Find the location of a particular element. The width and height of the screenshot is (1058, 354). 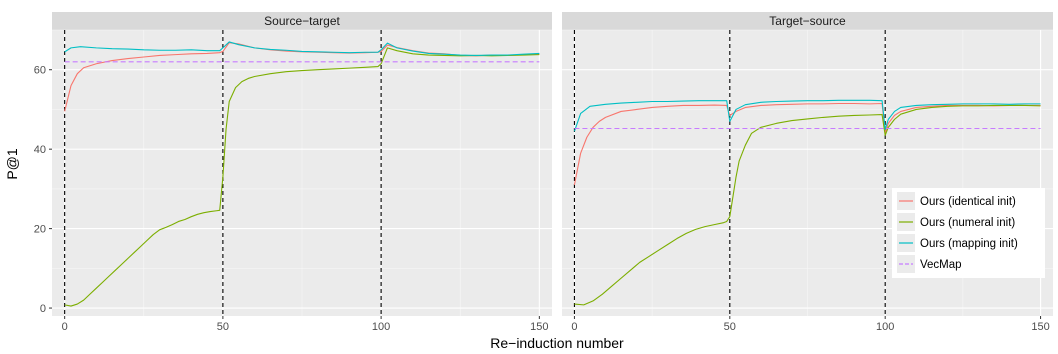

x-axis-title: Re−induction number is located at coordinates (557, 343).